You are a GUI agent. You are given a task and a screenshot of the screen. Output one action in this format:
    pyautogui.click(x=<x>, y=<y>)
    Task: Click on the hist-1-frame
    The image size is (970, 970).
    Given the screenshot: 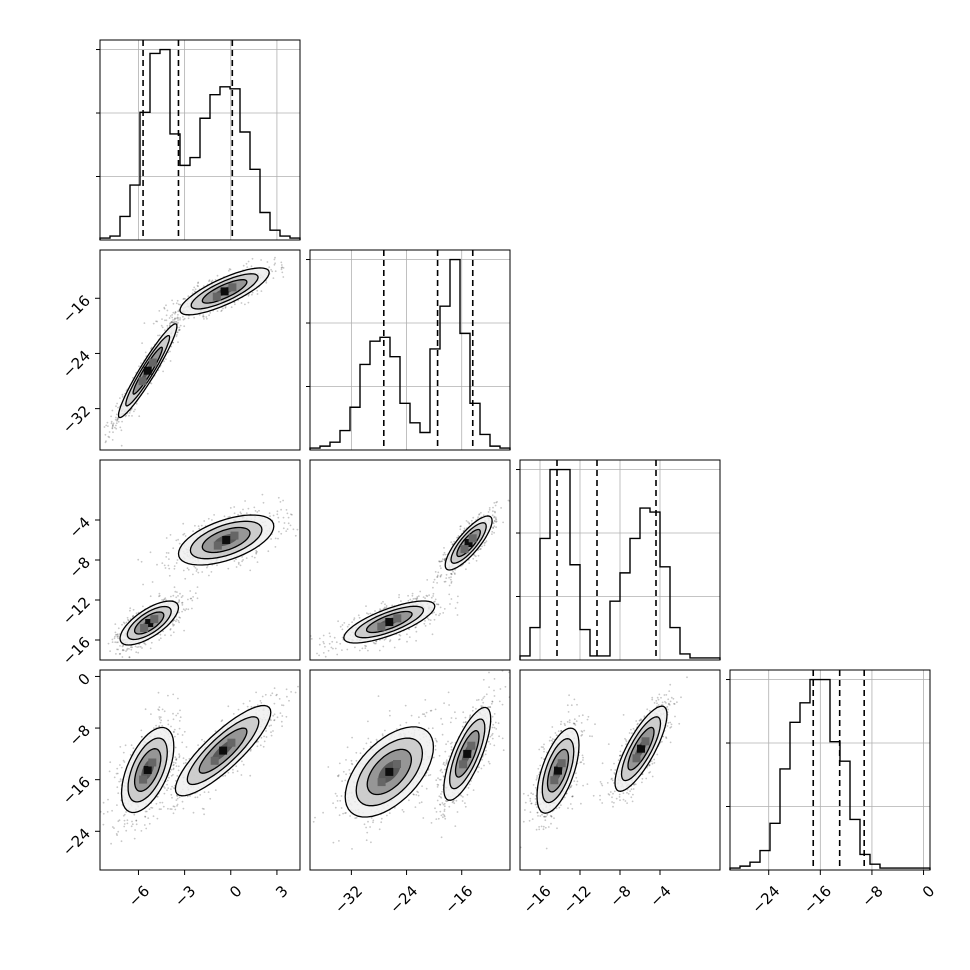 What is the action you would take?
    pyautogui.click(x=410, y=350)
    